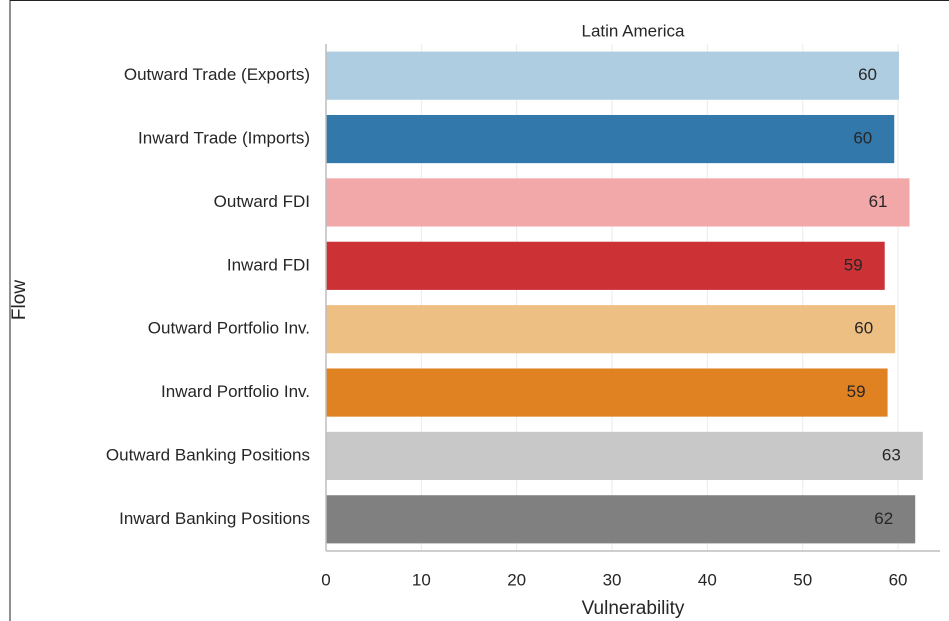 The height and width of the screenshot is (621, 949). What do you see at coordinates (235, 391) in the screenshot?
I see `y-tick-label: Inward Portfolio Inv.` at bounding box center [235, 391].